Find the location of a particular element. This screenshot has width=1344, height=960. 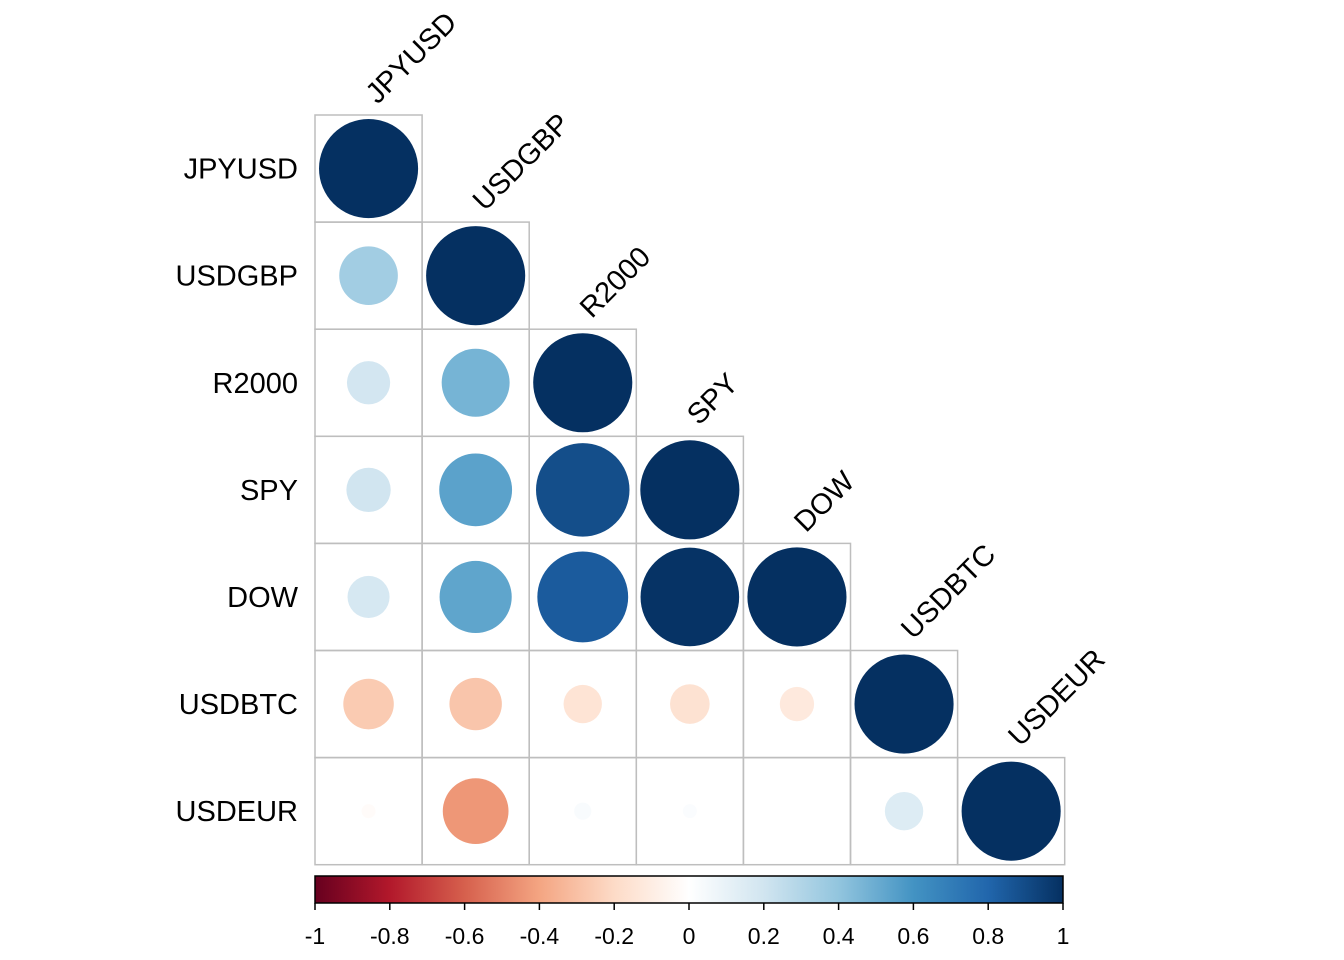

corr-circle-usdbtc-usdgbp is located at coordinates (475, 704).